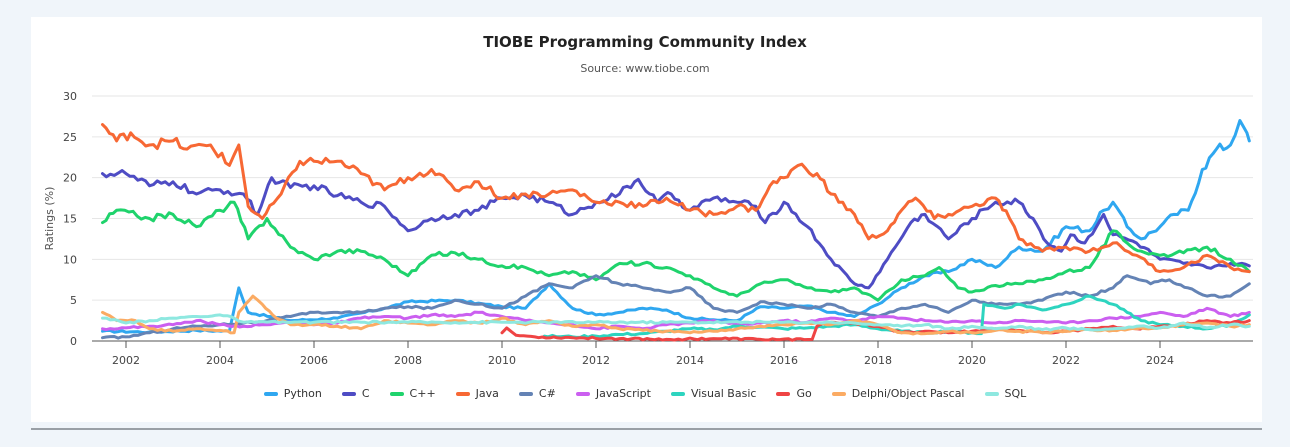  Describe the element at coordinates (70, 137) in the screenshot. I see `y-tick-label: 25` at that location.